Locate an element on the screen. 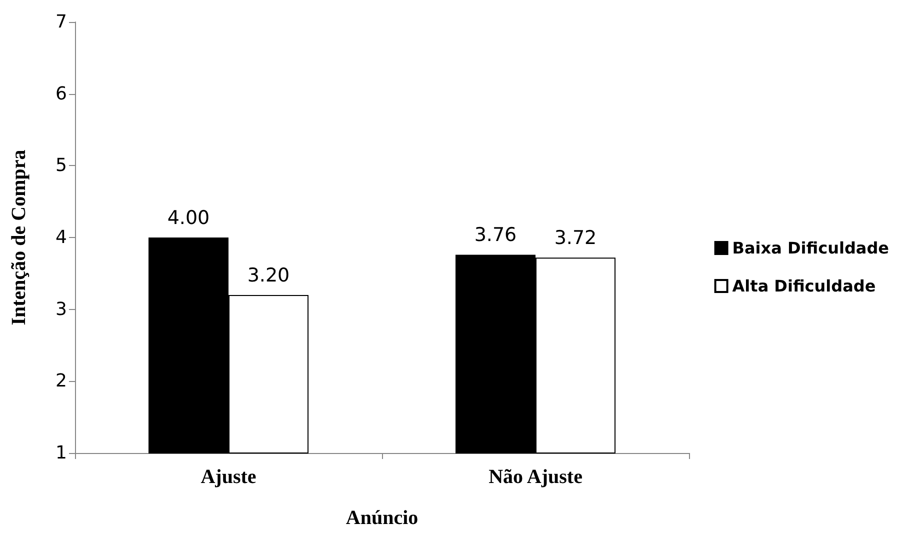 This screenshot has width=909, height=534. y-tick-label: 1 is located at coordinates (61, 453).